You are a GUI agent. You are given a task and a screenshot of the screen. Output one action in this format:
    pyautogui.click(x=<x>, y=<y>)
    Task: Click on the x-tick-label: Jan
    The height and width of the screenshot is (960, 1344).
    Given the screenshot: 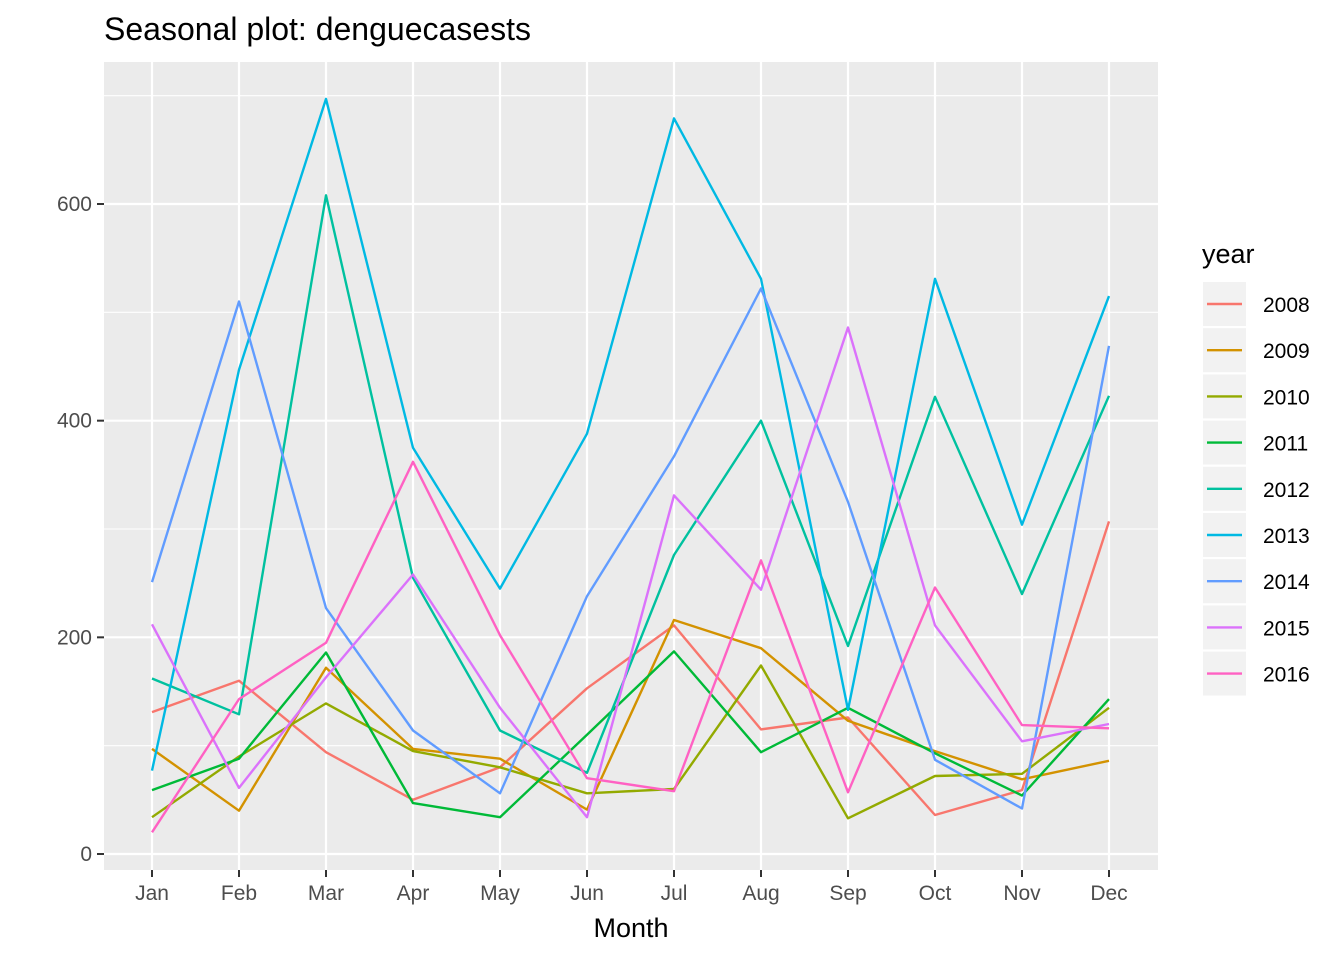 What is the action you would take?
    pyautogui.click(x=152, y=893)
    